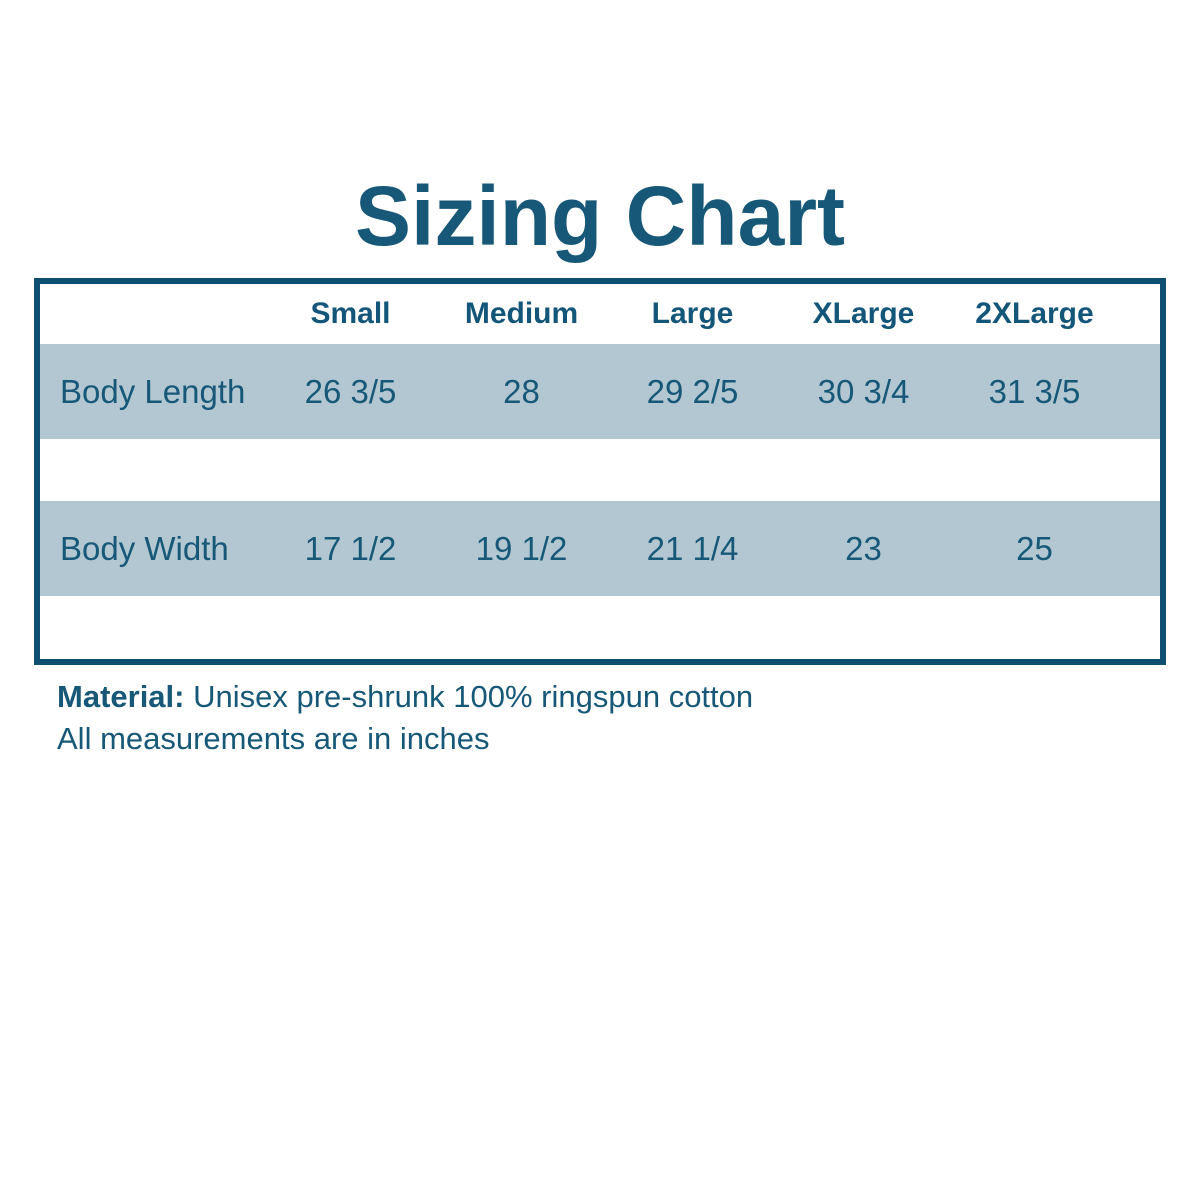  What do you see at coordinates (692, 548) in the screenshot?
I see `body-width-large: 21 1/4` at bounding box center [692, 548].